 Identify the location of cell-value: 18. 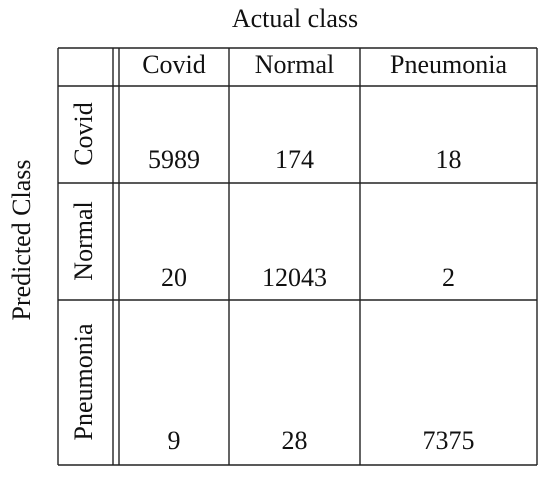
(449, 159).